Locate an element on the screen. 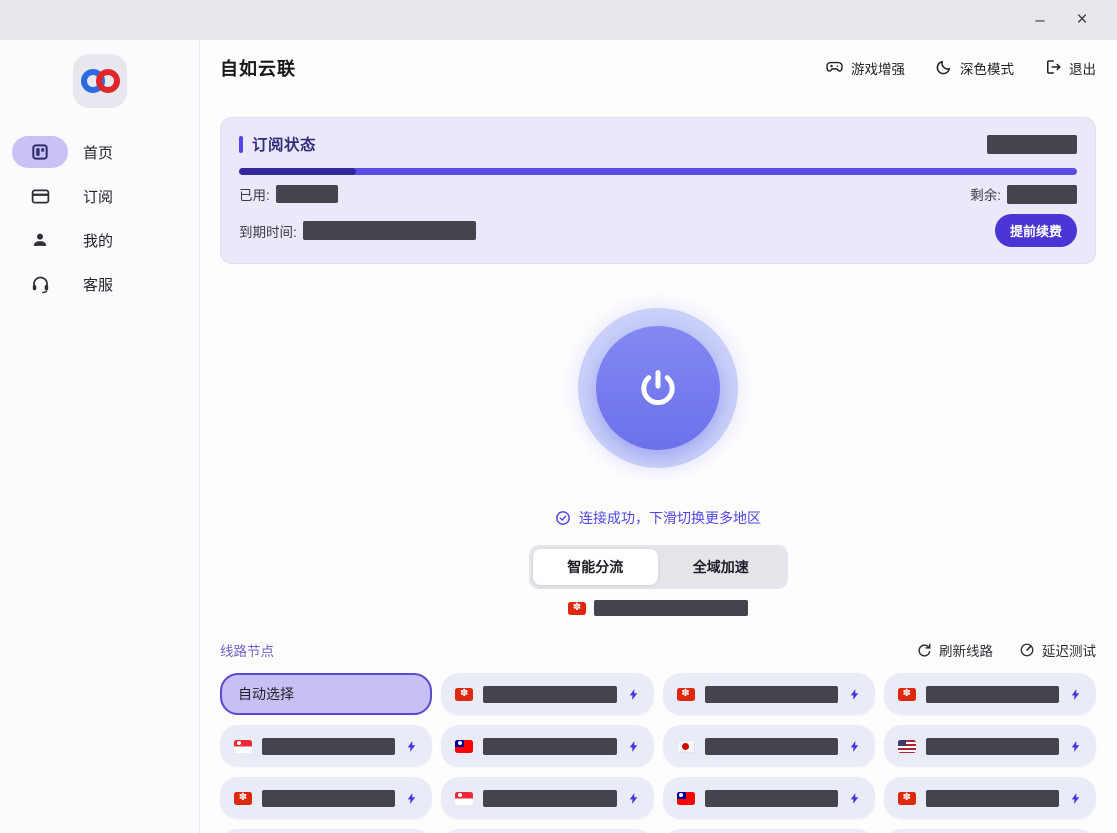  sidebar-item-home: 首页 is located at coordinates (99, 152).